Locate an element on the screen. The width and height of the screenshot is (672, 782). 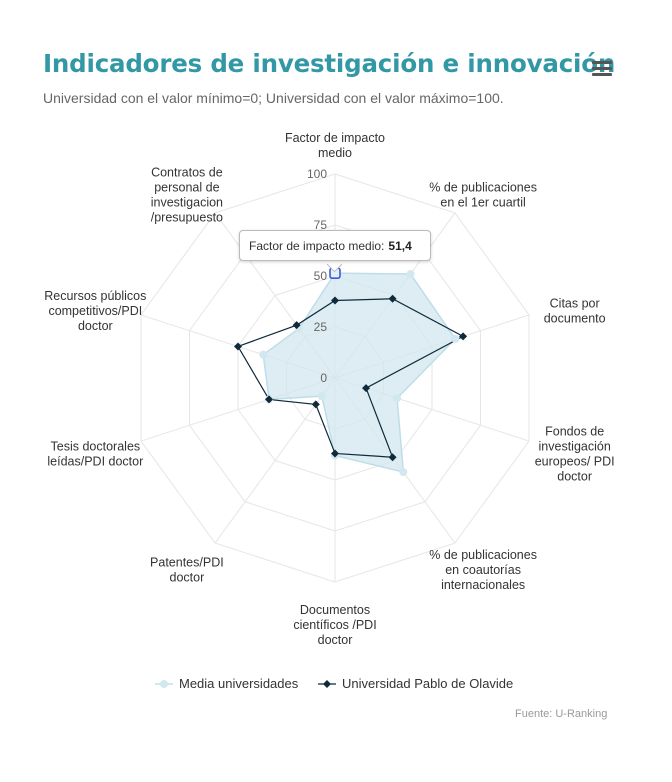
legend-item-media-universidades: Media universidades is located at coordinates (226, 683).